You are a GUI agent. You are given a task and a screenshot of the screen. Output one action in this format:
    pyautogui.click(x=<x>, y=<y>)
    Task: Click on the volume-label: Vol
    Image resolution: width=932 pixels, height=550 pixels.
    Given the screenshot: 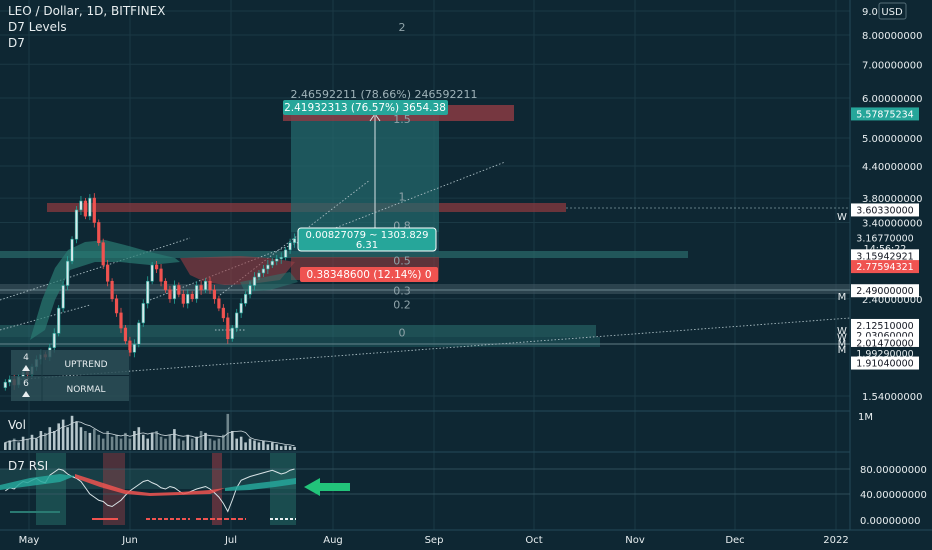 What is the action you would take?
    pyautogui.click(x=17, y=425)
    